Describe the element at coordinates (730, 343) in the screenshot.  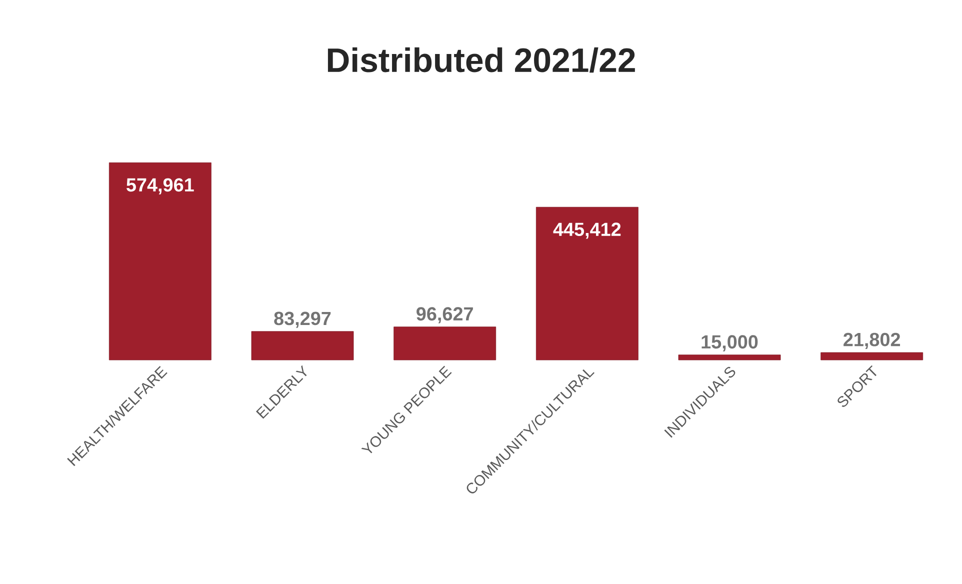
I see `data-label: 15,000` at that location.